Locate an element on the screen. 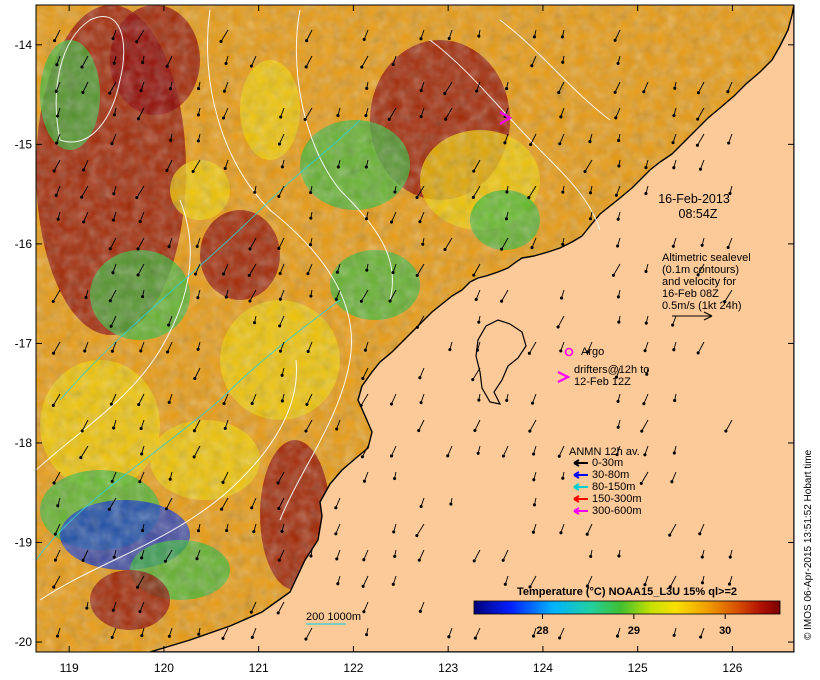 The width and height of the screenshot is (820, 680). credit-text: © IMOS 06-Apr-2015 13:51:52 Hobart time is located at coordinates (808, 544).